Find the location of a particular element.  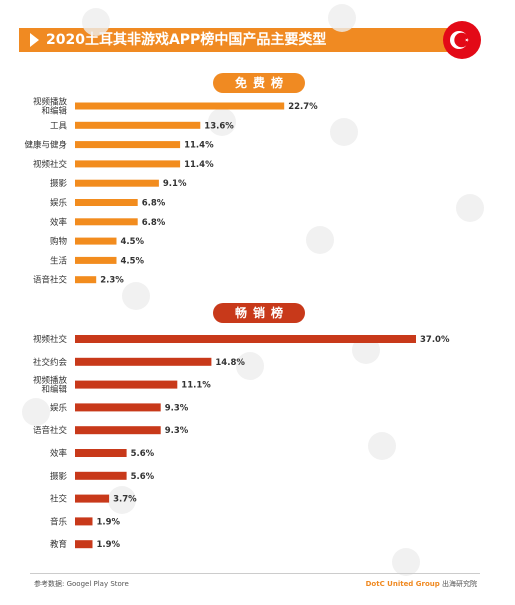

grossing-chart-pill: 畅销榜 is located at coordinates (259, 313).